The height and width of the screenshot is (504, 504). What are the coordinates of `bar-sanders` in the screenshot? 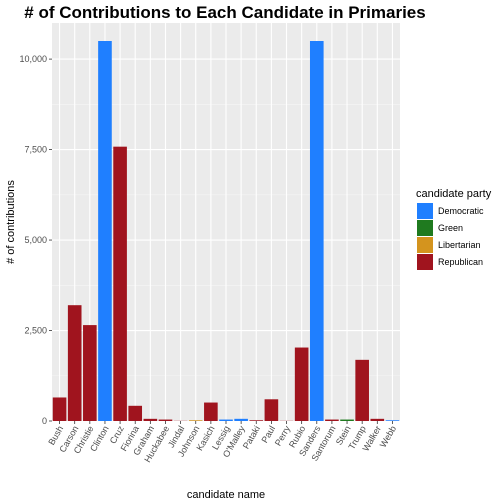 It's located at (316, 231).